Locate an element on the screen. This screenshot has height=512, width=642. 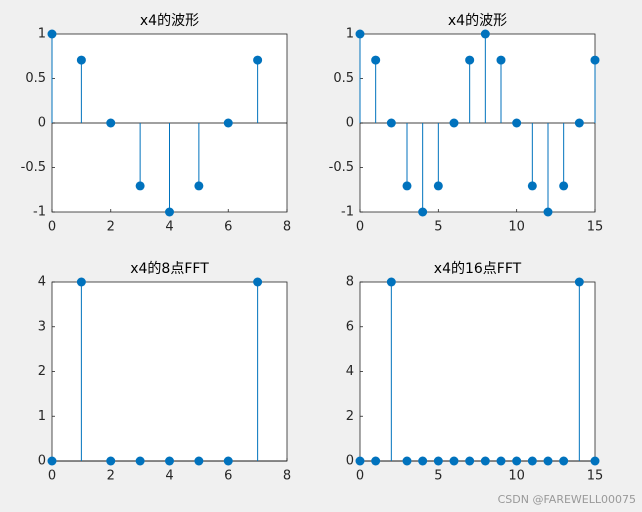
chart-title: x4的16点FFT is located at coordinates (478, 269).